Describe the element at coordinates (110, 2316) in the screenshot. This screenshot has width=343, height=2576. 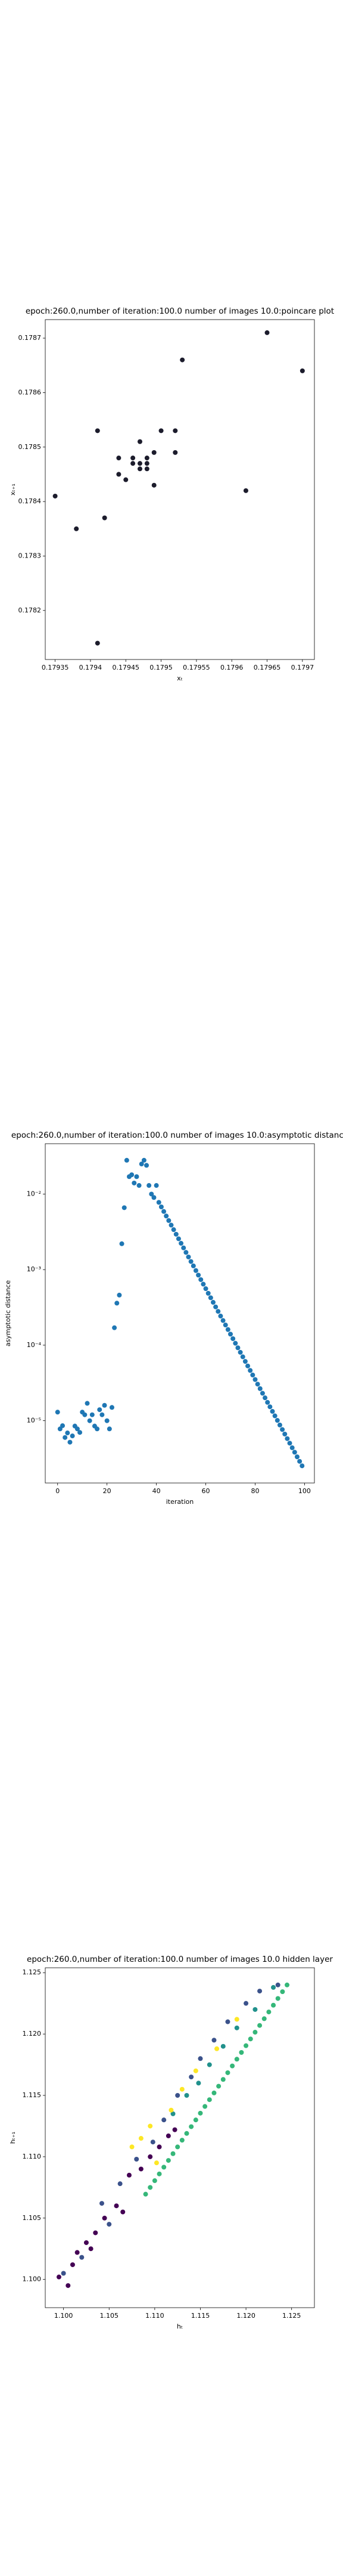
I see `x-tick-label: 1.105` at that location.